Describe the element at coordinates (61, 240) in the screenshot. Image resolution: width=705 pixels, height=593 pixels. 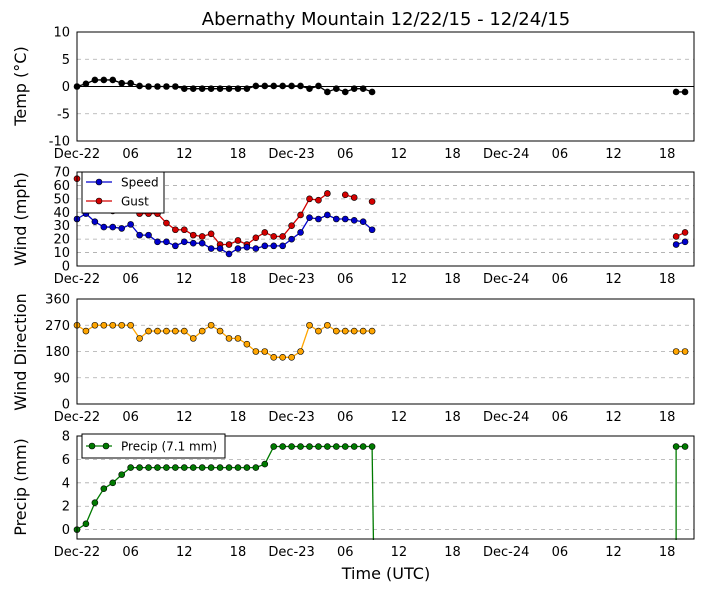
I see `y-tick-label: 20` at that location.